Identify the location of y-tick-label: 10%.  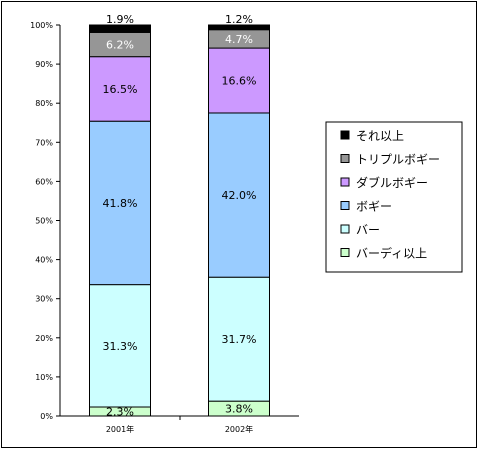
(44, 377).